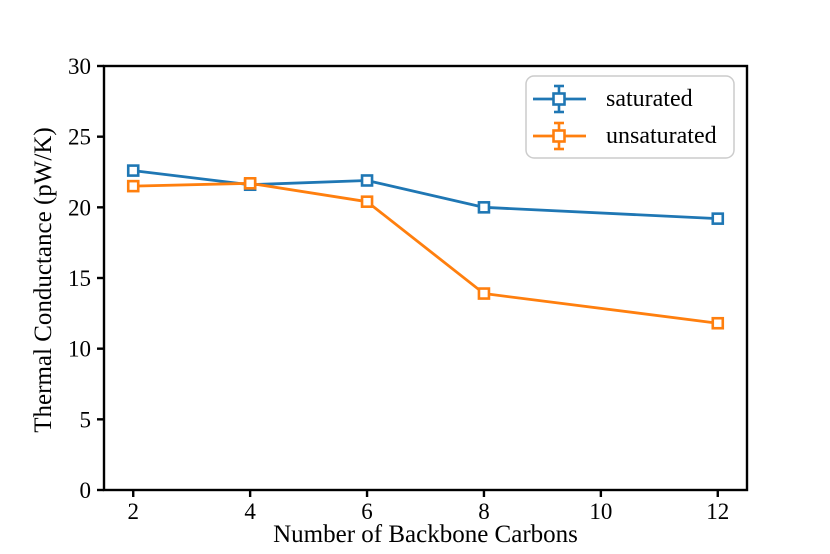 The image size is (830, 554). What do you see at coordinates (79, 278) in the screenshot?
I see `y-tick-label: 15` at bounding box center [79, 278].